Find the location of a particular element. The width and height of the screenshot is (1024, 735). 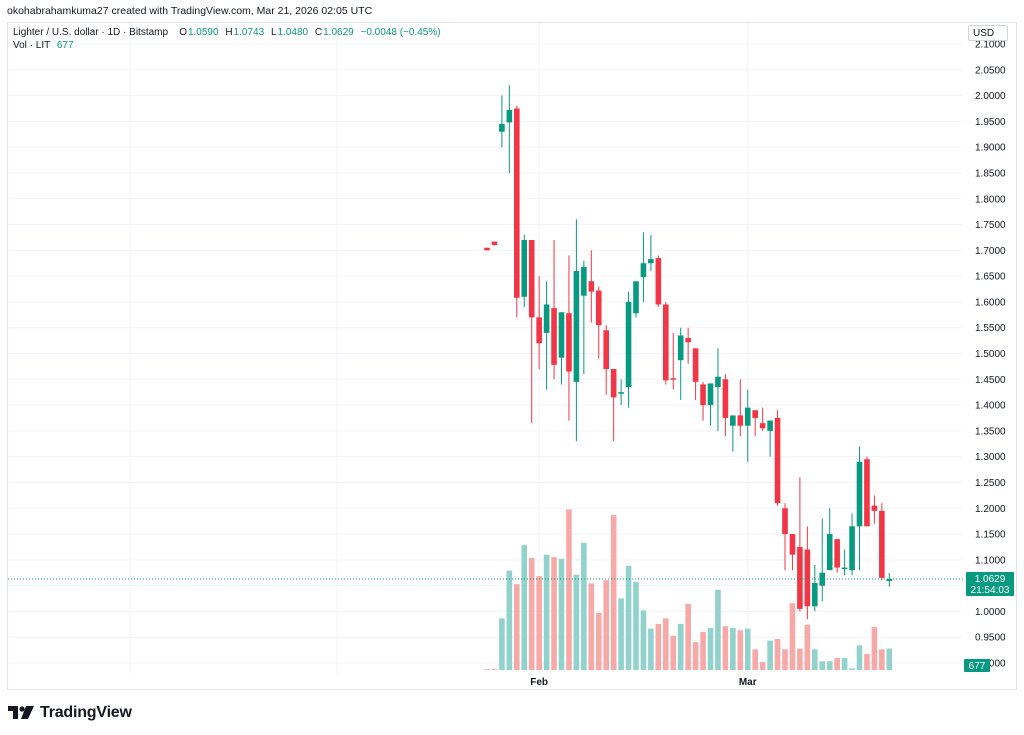

volume-badge: 677 is located at coordinates (977, 665).